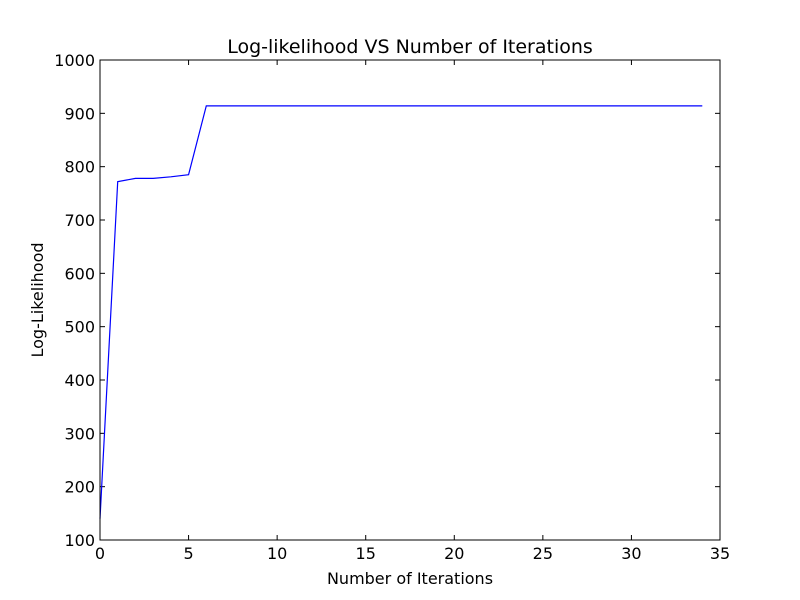  Describe the element at coordinates (631, 553) in the screenshot. I see `x-tick-label: 30` at that location.